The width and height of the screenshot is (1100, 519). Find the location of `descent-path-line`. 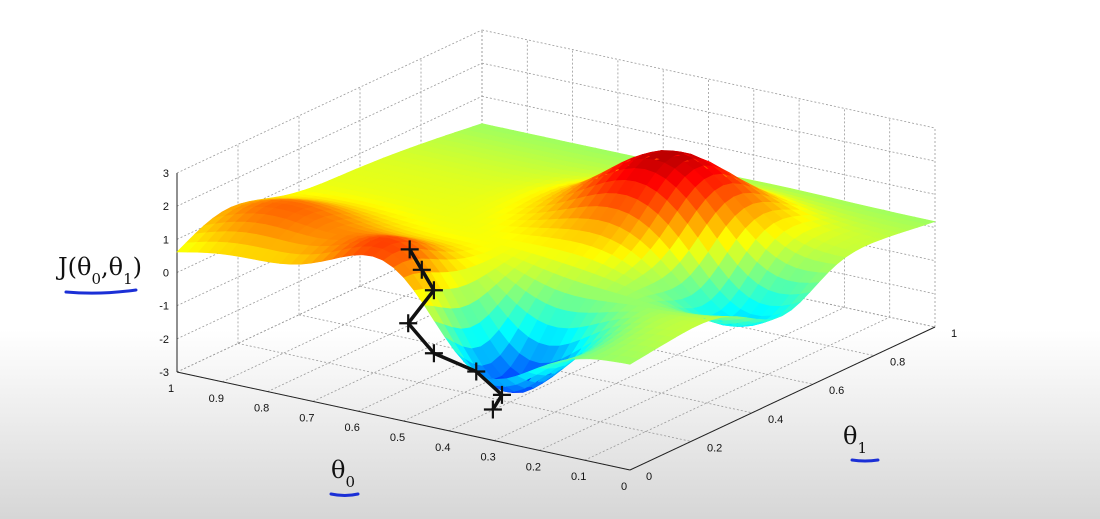

descent-path-line is located at coordinates (455, 329).